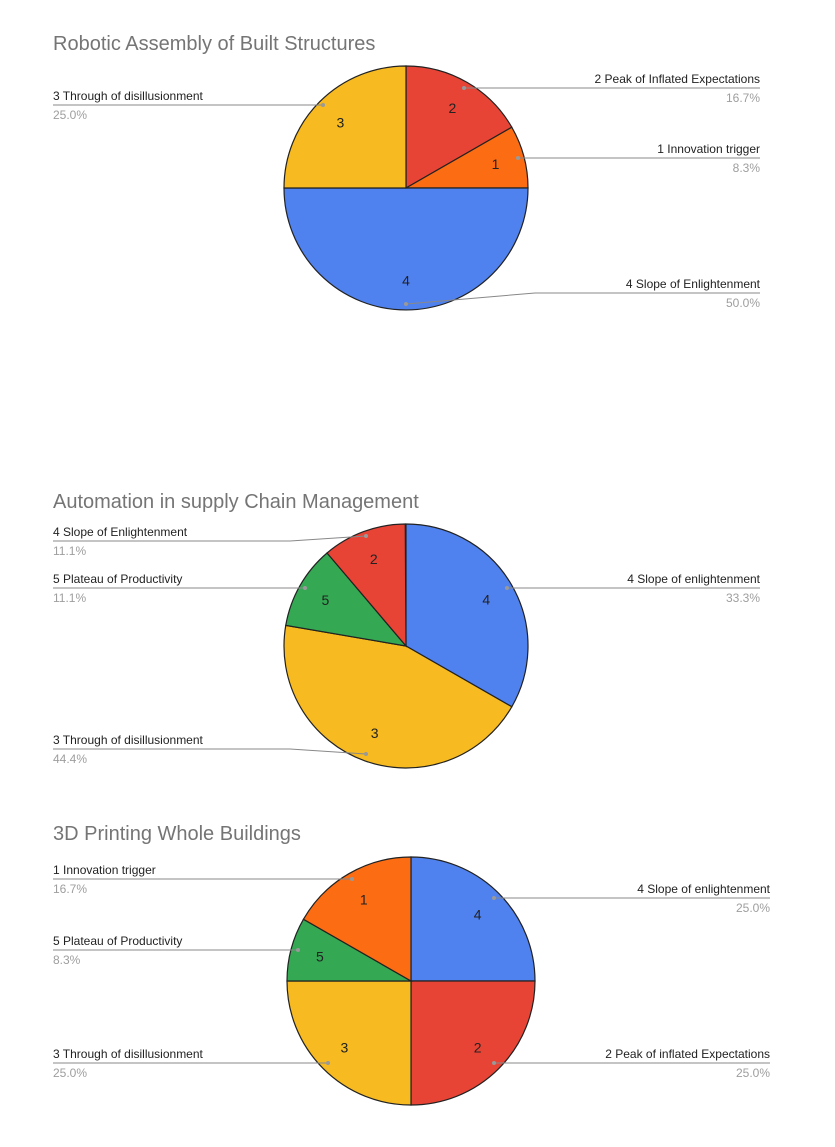 The height and width of the screenshot is (1147, 835). I want to click on slice-label: 2 Peak of Inflated Expectations, so click(677, 79).